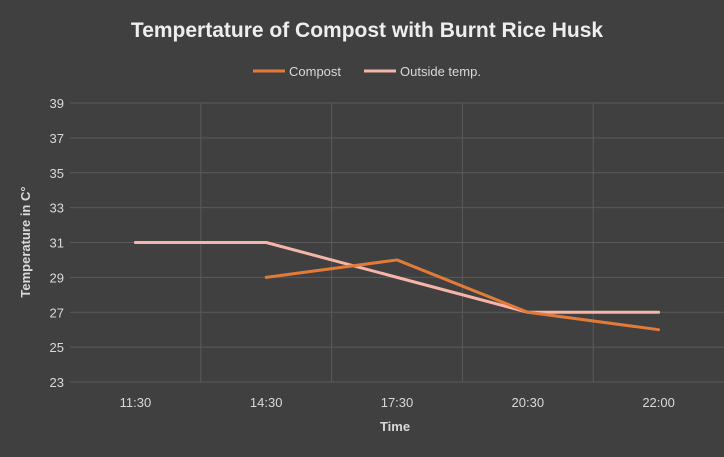 This screenshot has height=457, width=724. I want to click on y-axis-ticks: 23 25 27 29 31 33 35 37 39, so click(57, 243).